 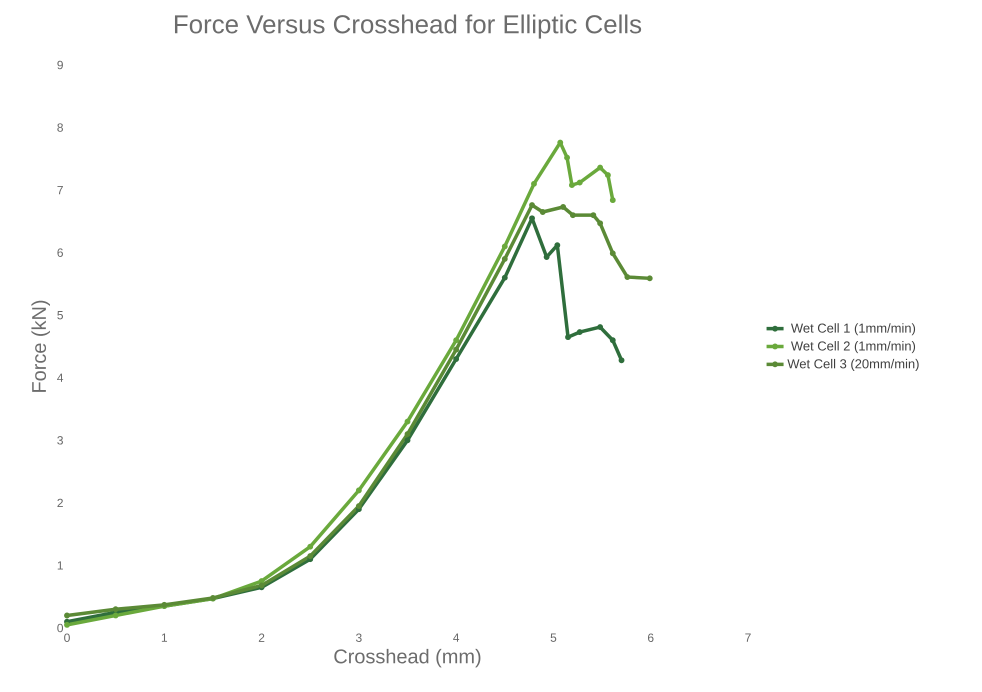 I want to click on x-tick-label: 3, so click(x=359, y=638).